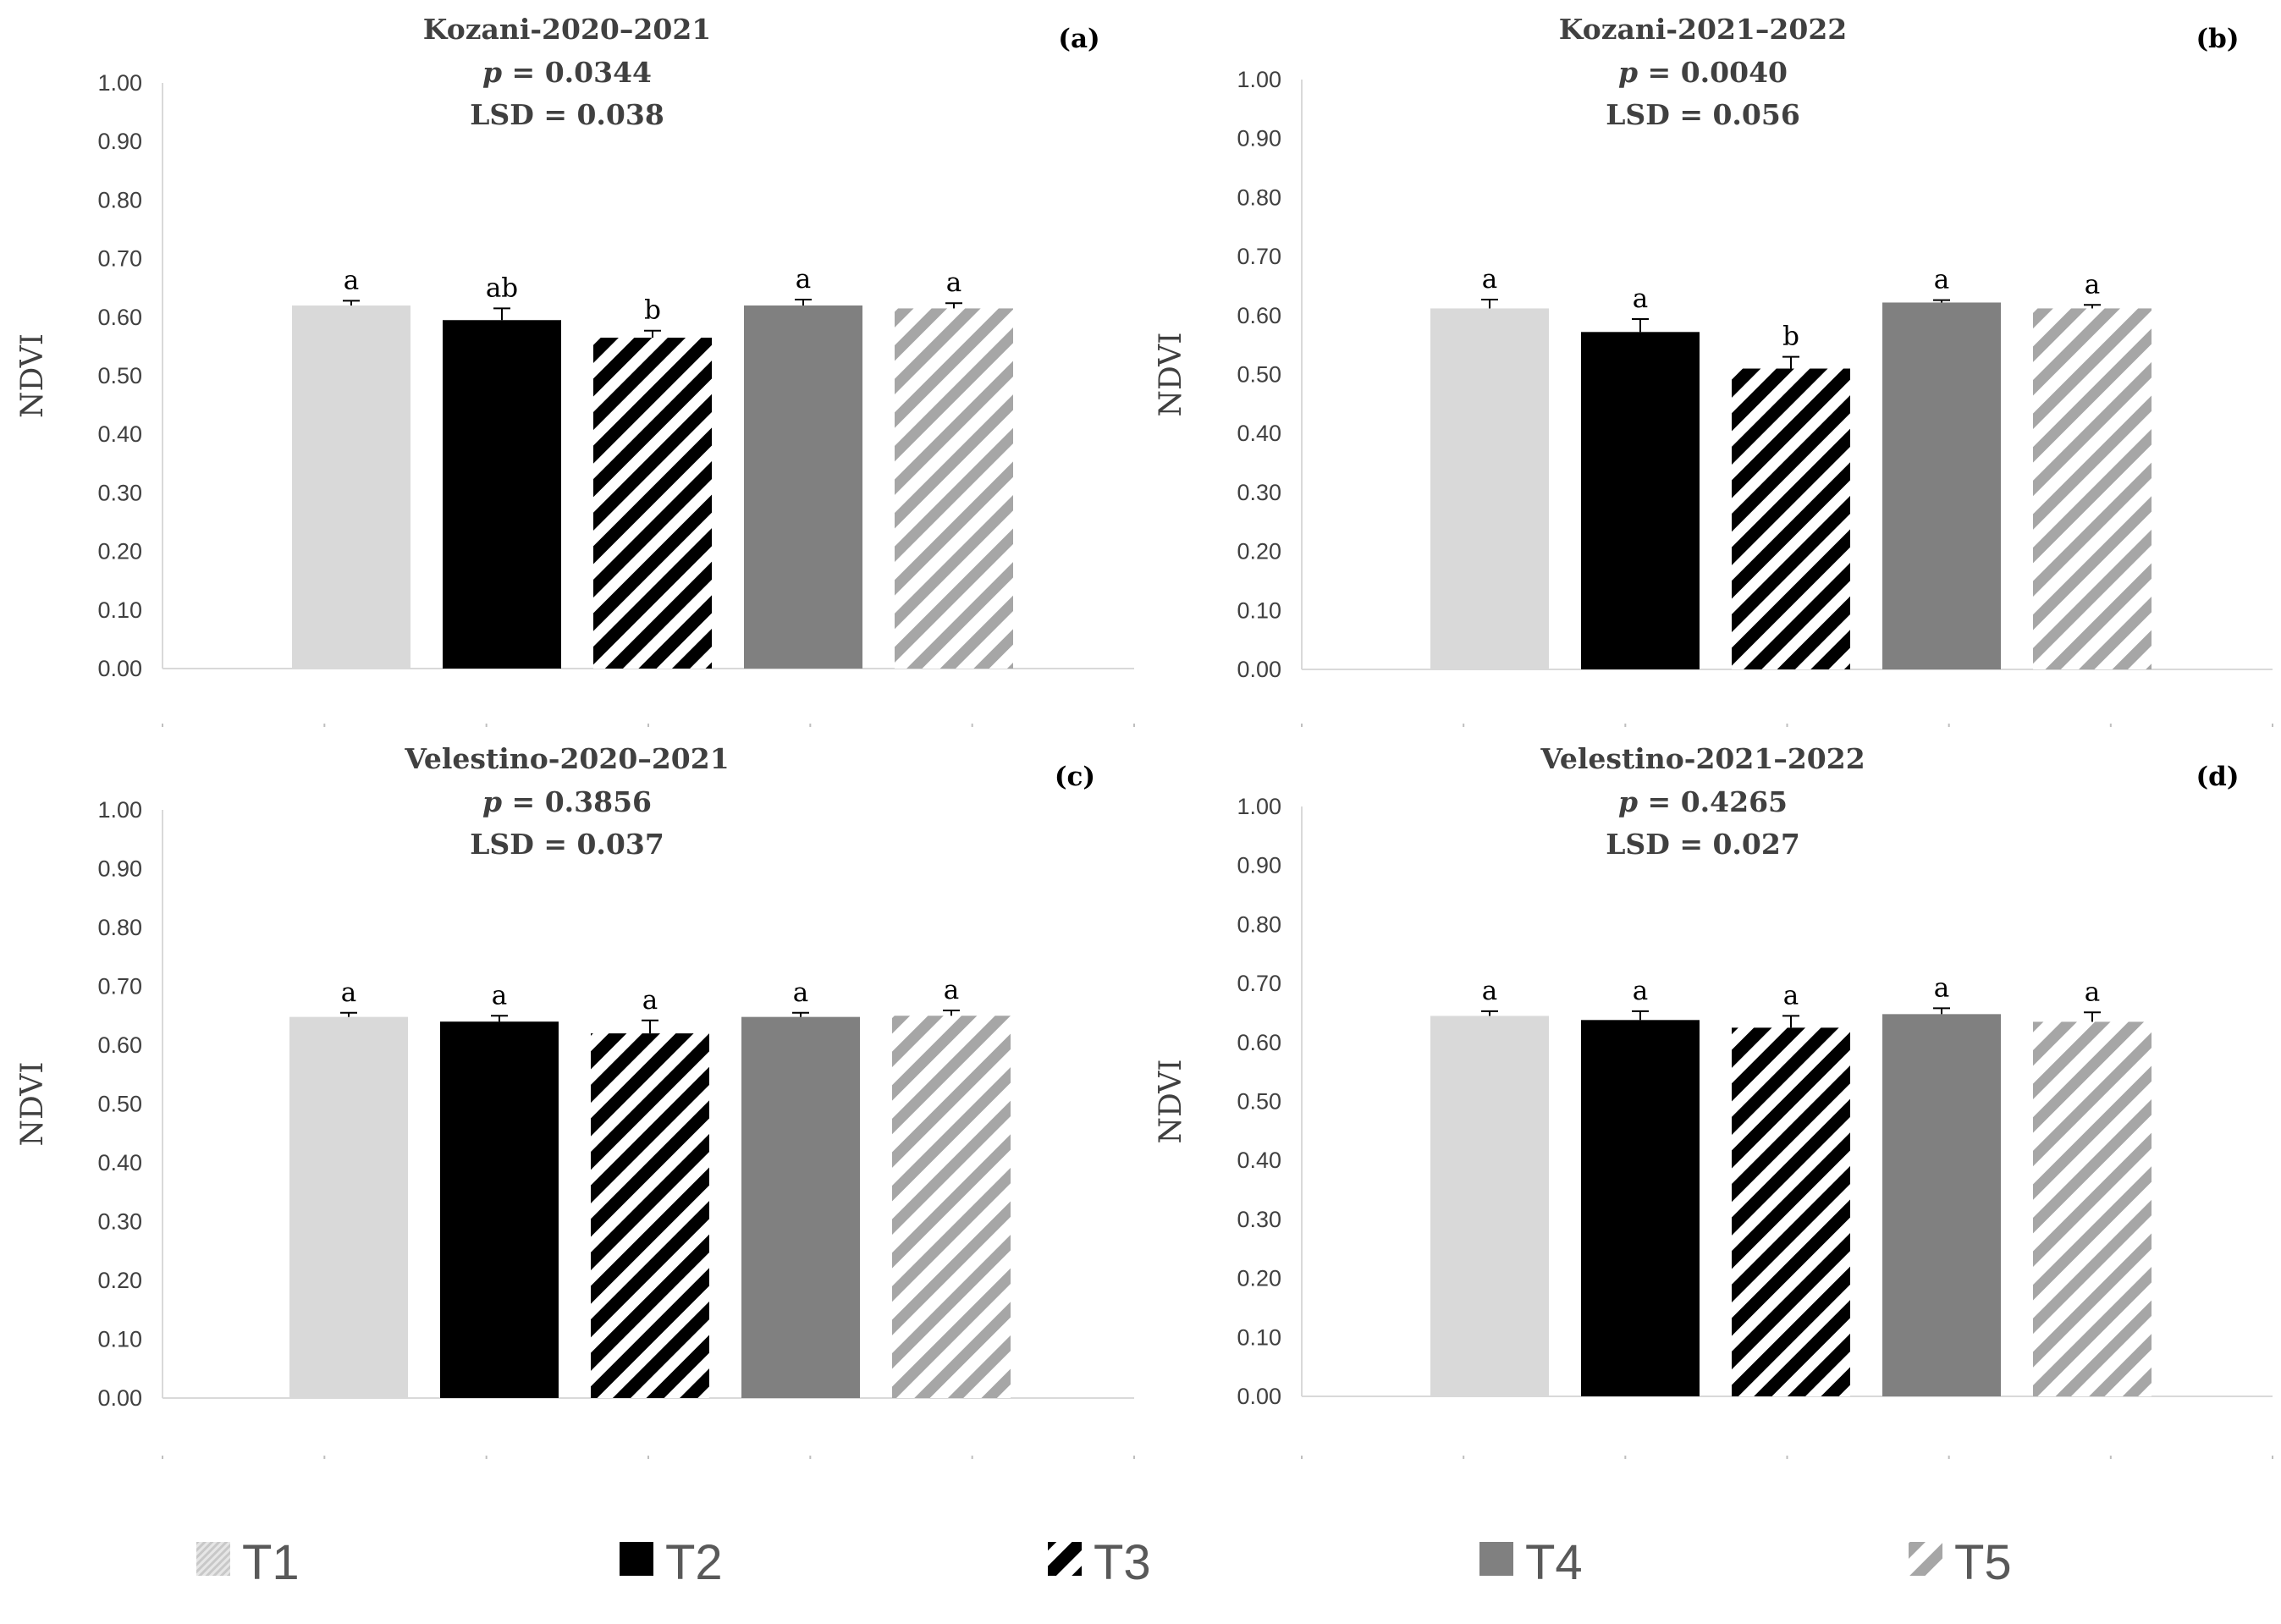 The width and height of the screenshot is (2281, 1624). I want to click on lsd-label: LSD = 0.037, so click(567, 845).